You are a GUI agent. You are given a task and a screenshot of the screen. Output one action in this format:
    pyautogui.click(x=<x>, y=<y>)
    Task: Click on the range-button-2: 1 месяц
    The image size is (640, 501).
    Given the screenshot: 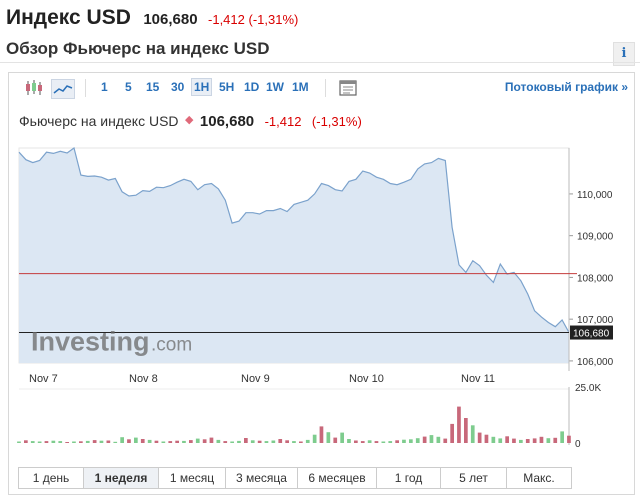 What is the action you would take?
    pyautogui.click(x=192, y=478)
    